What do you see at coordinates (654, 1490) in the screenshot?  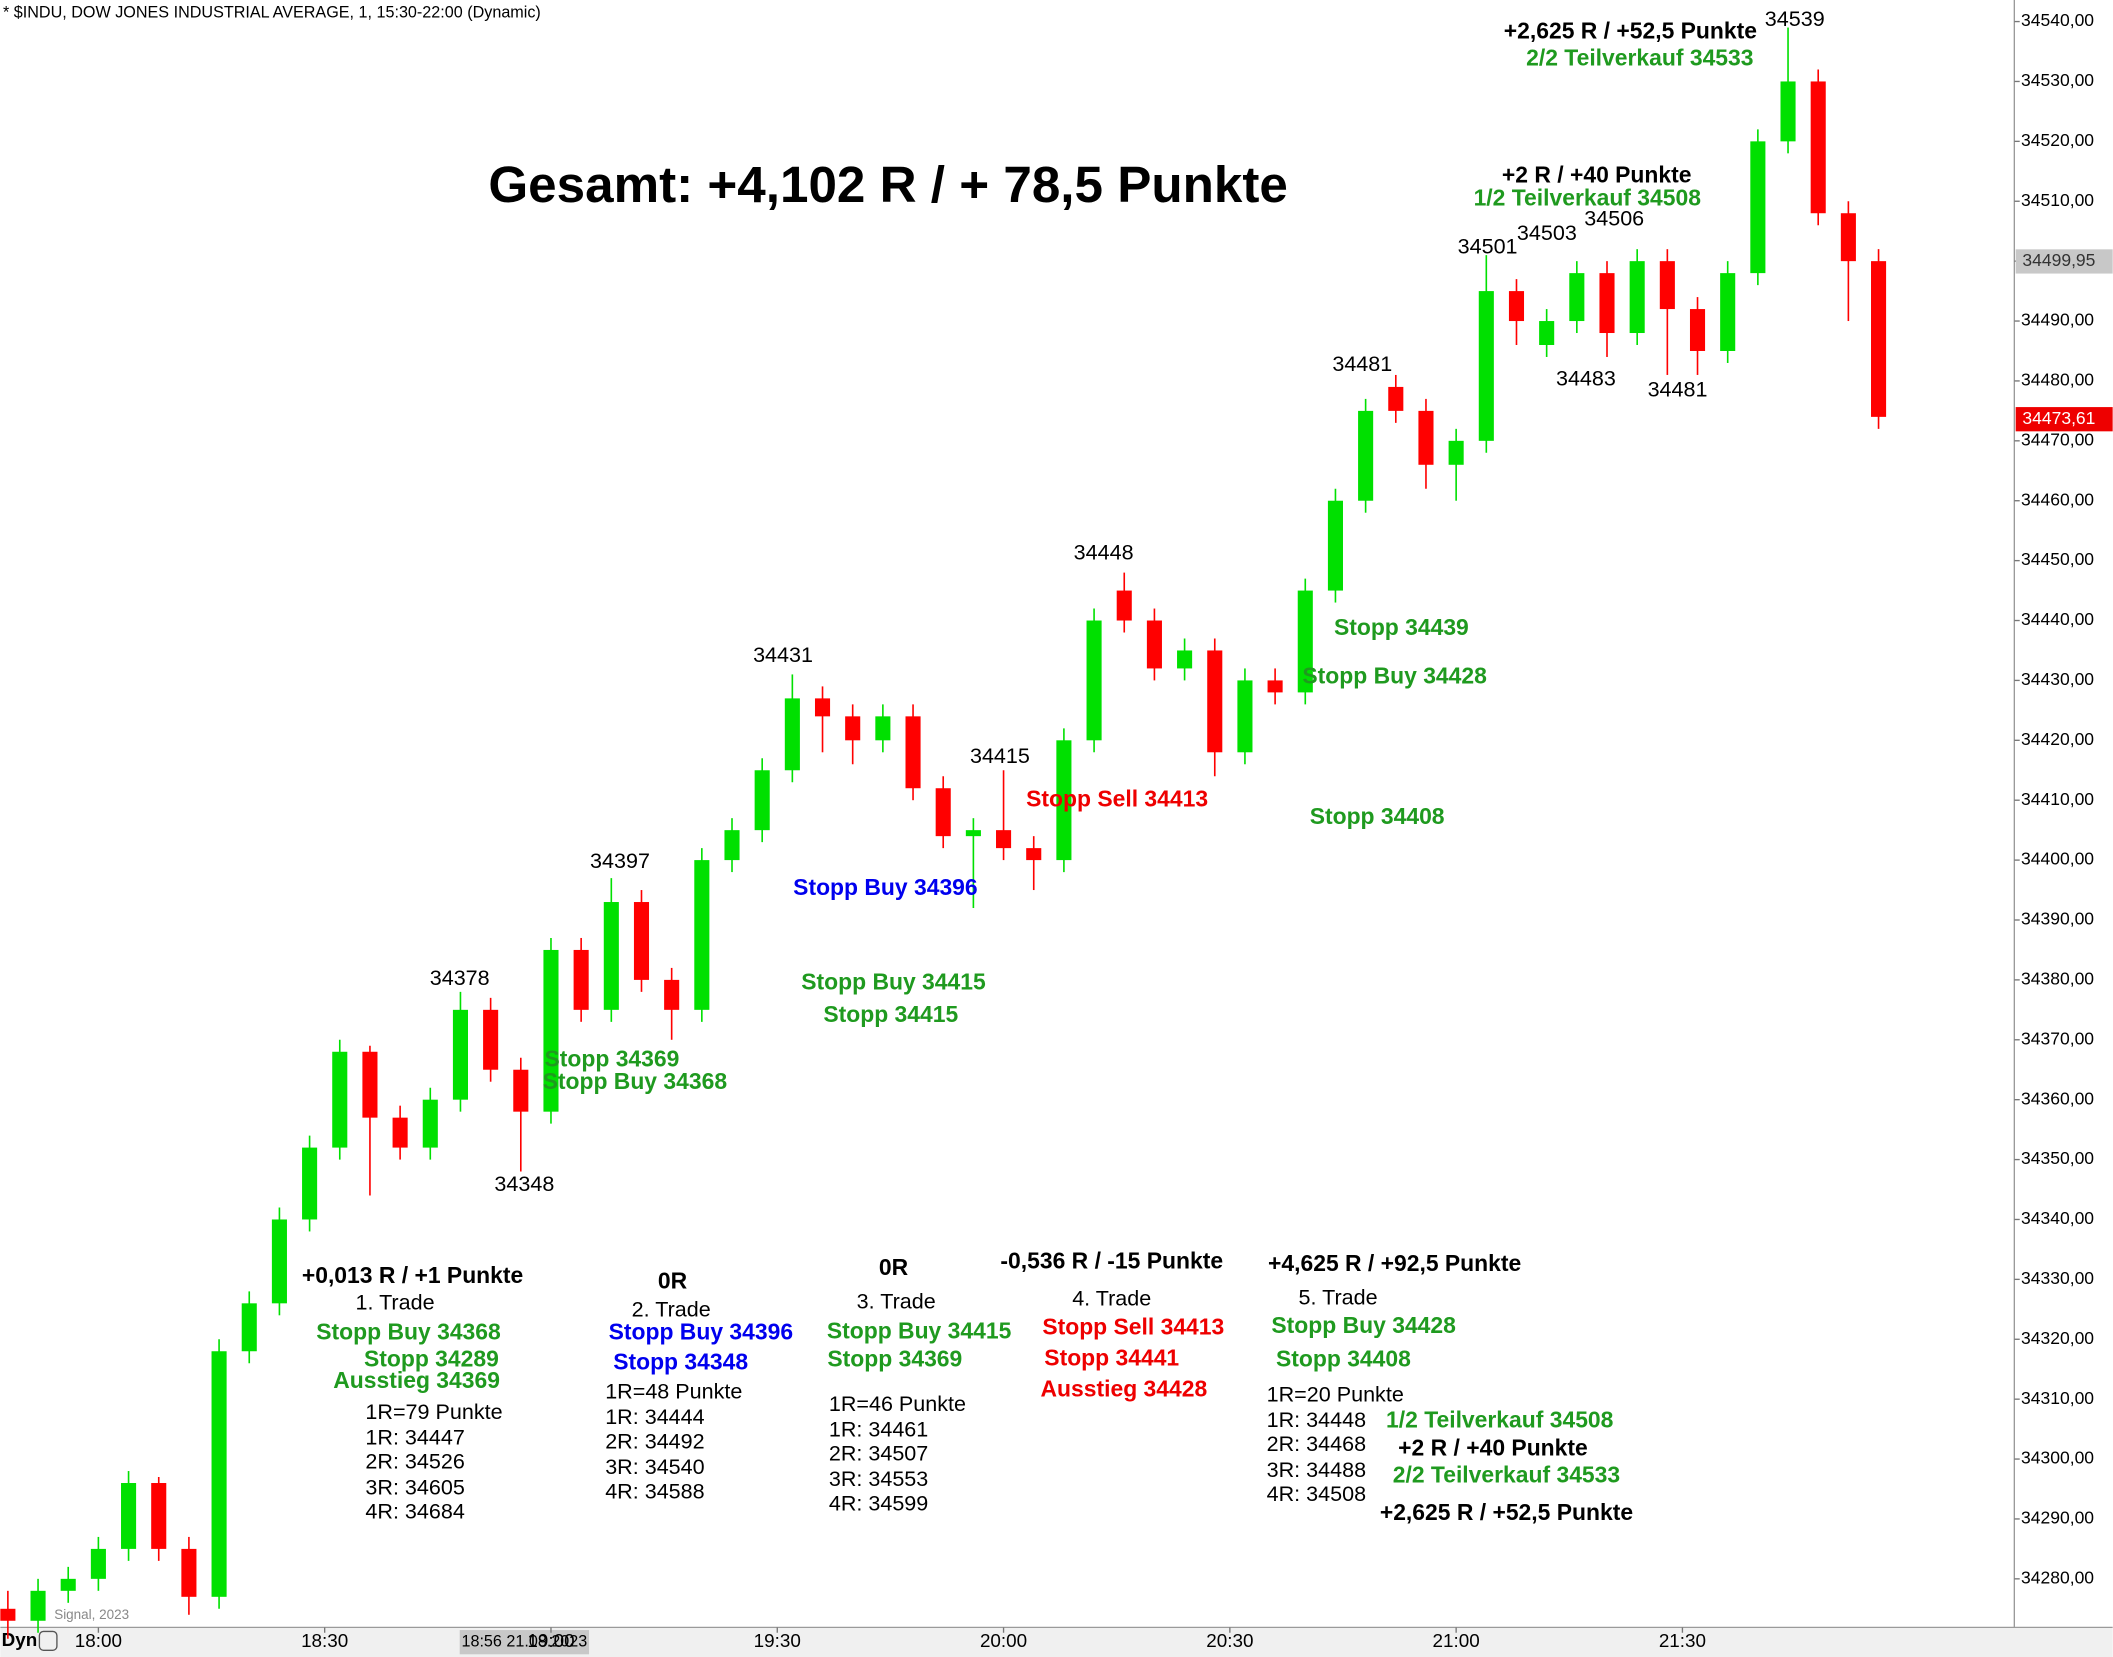 I see `annotation: 4R: 34588` at bounding box center [654, 1490].